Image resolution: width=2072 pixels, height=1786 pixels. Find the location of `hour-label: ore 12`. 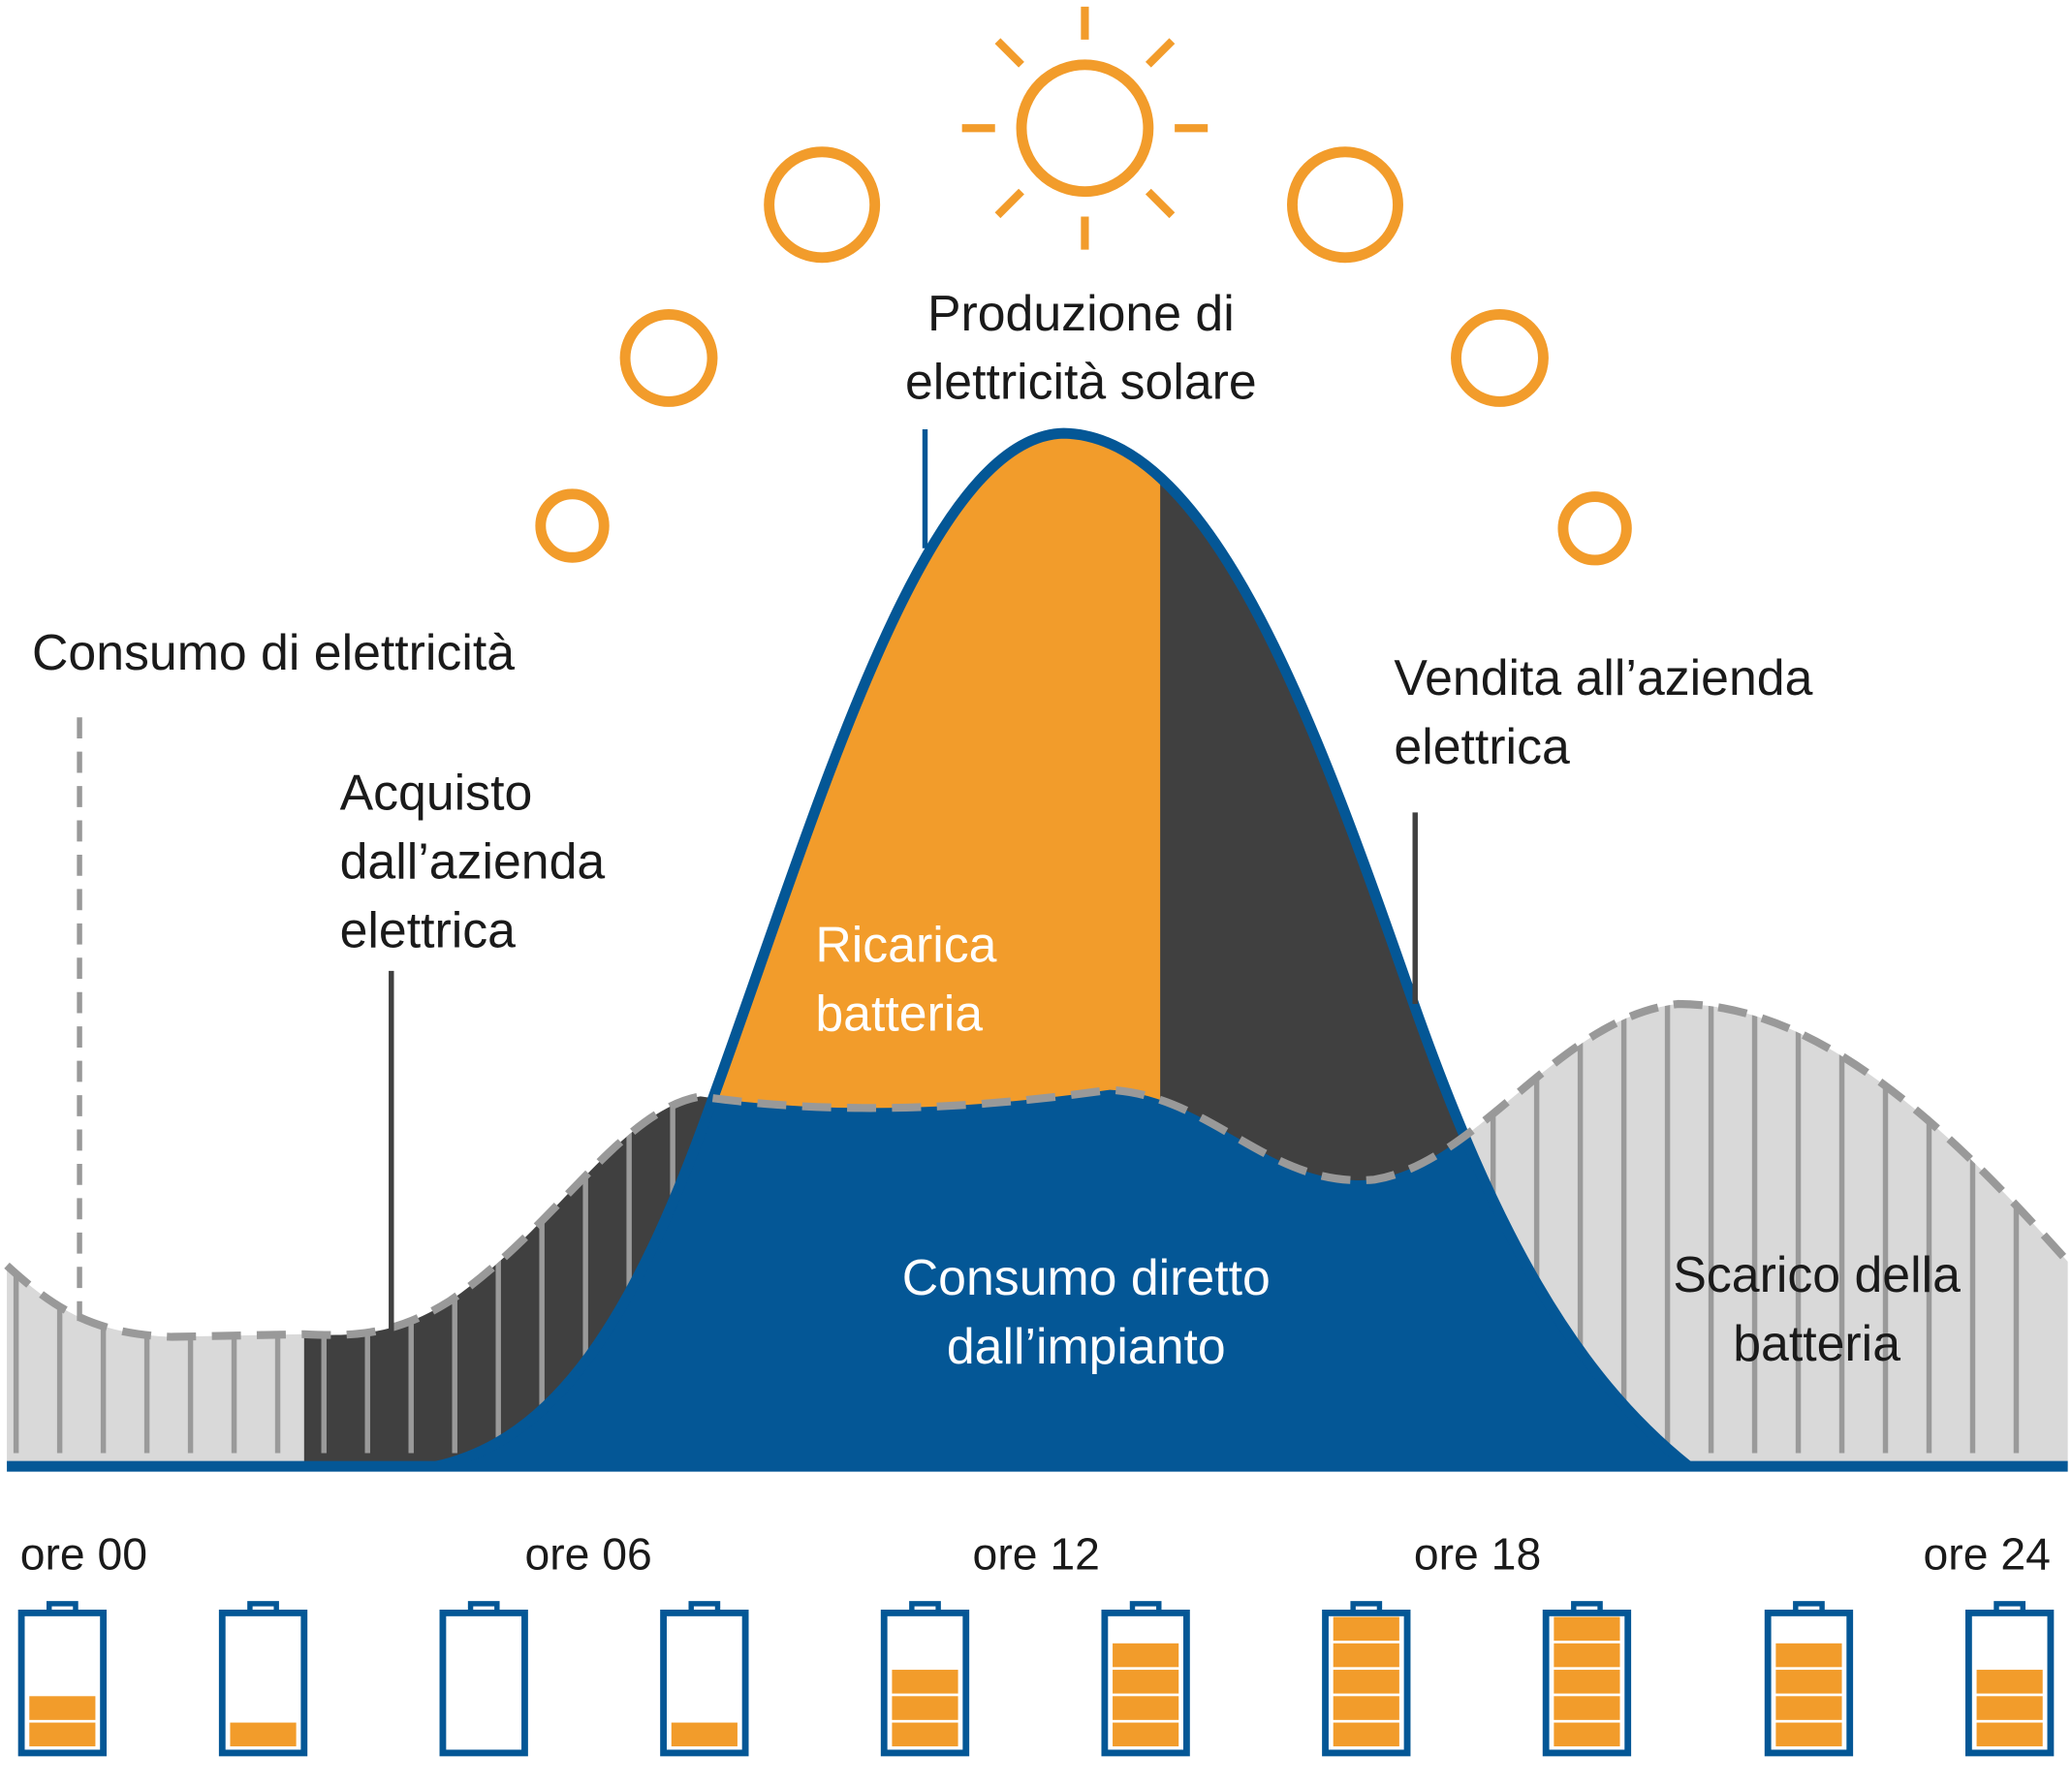

hour-label: ore 12 is located at coordinates (1036, 1553).